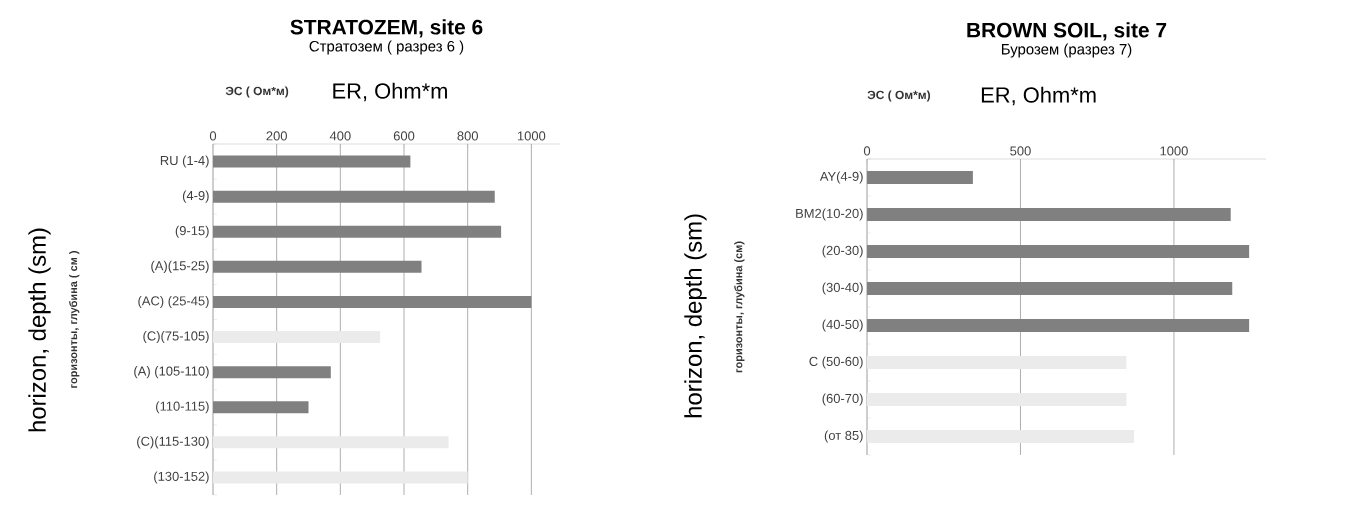 The image size is (1356, 511). Describe the element at coordinates (340, 136) in the screenshot. I see `x-tick-label: 400` at that location.